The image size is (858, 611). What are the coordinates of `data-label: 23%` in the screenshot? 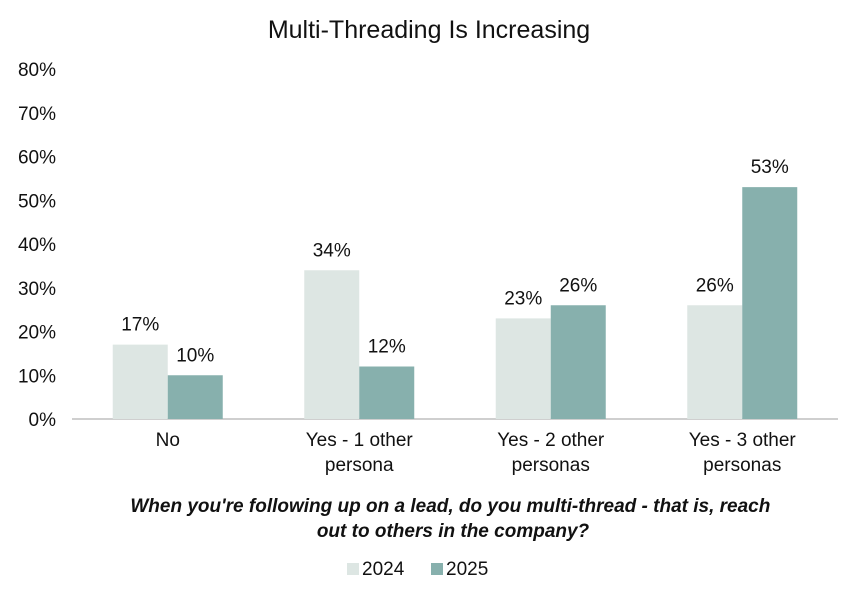 It's located at (523, 298).